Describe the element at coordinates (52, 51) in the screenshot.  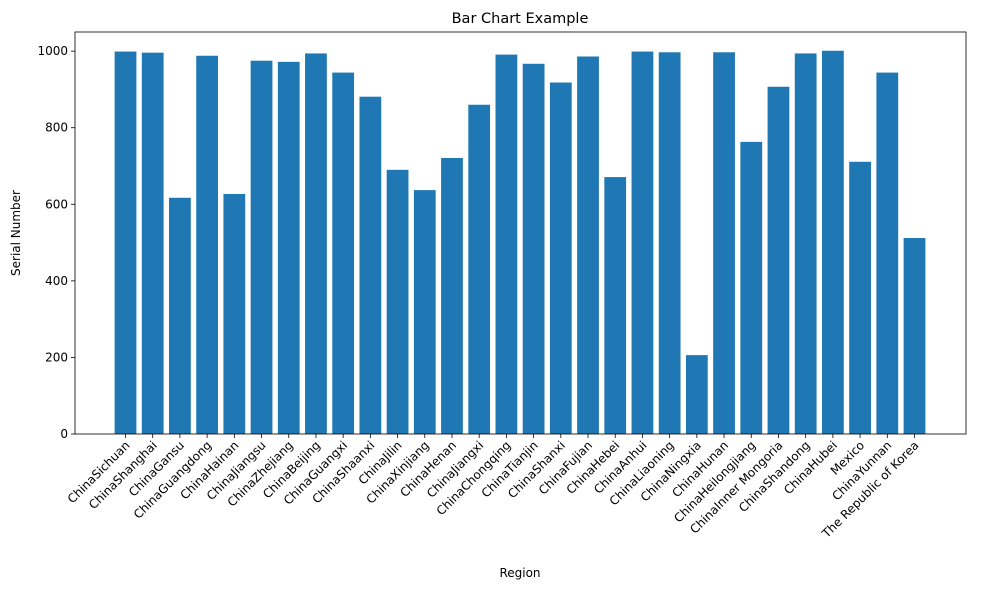
I see `y-tick-label: 1000` at that location.